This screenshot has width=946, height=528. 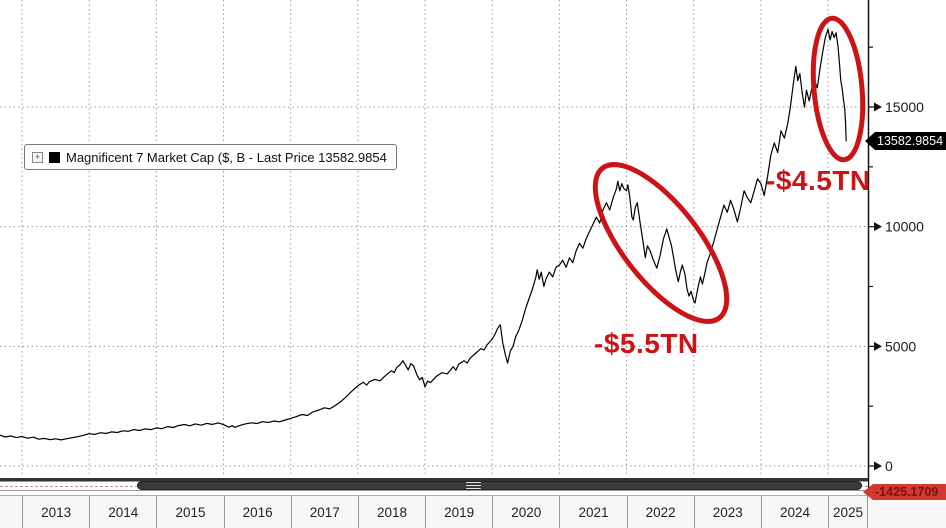 I want to click on year-label-2025: 2025, so click(x=848, y=512).